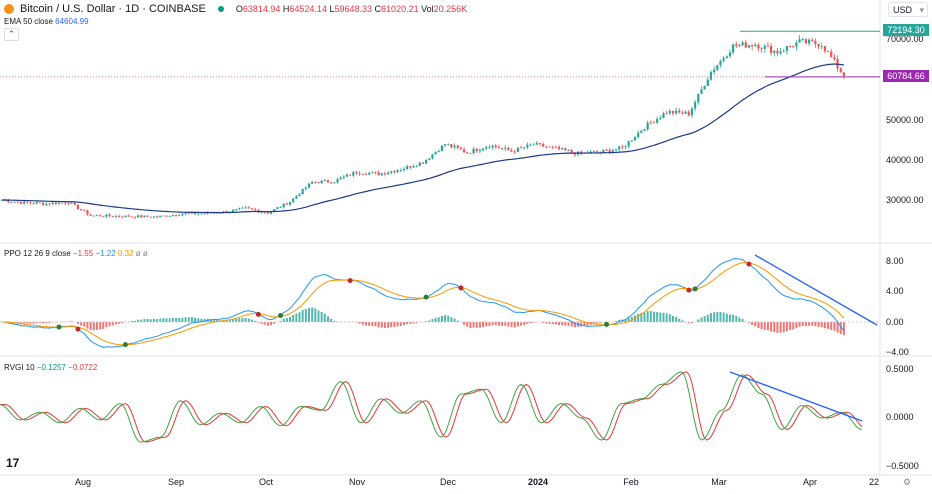 This screenshot has height=494, width=932. What do you see at coordinates (46, 21) in the screenshot?
I see `ema-legend: EMA 50 close 64604.99` at bounding box center [46, 21].